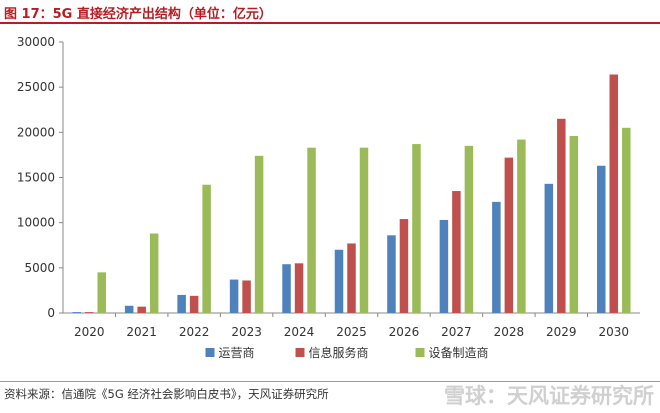 This screenshot has height=413, width=660. What do you see at coordinates (246, 332) in the screenshot?
I see `x-tick-label: 2023` at bounding box center [246, 332].